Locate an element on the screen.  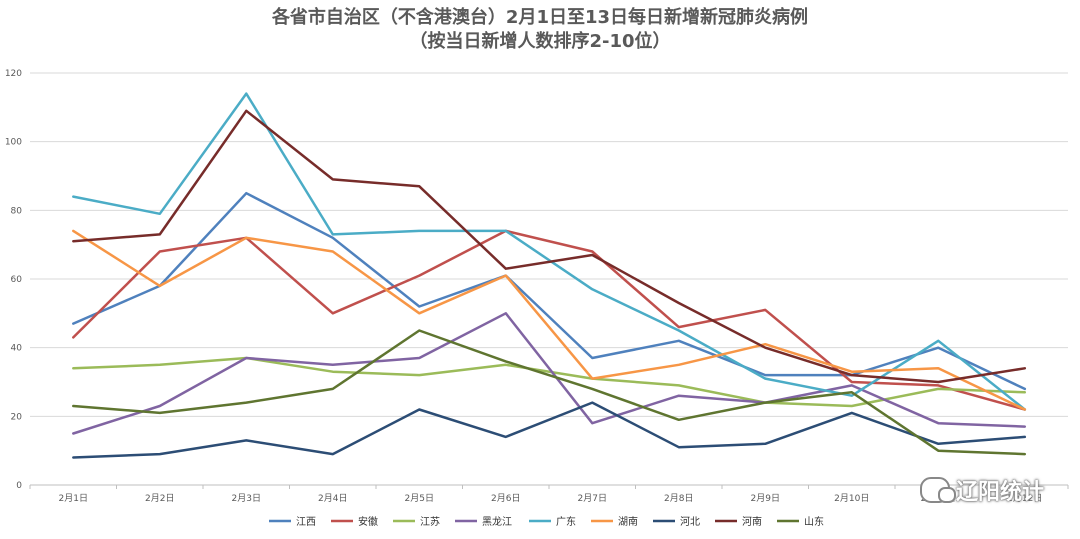
y-tick-label: 80 is located at coordinates (17, 211).